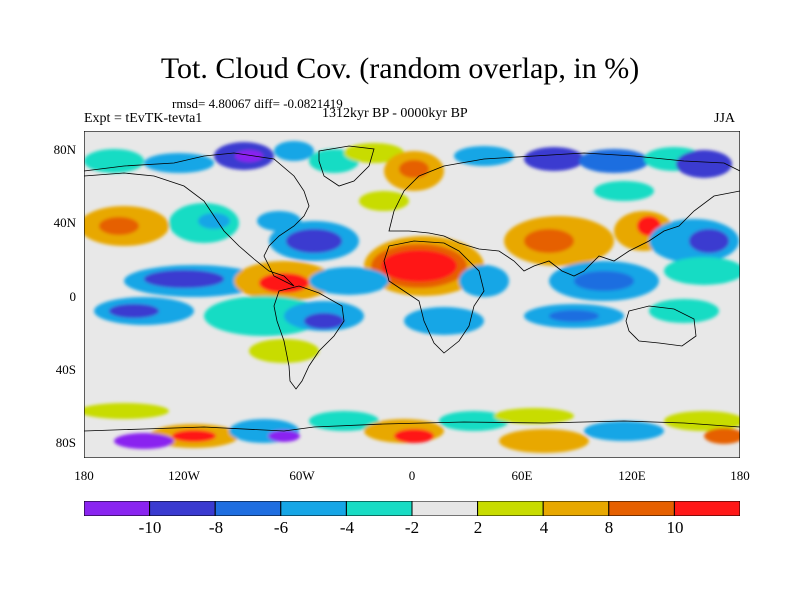  What do you see at coordinates (412, 426) in the screenshot?
I see `antarctica-coast` at bounding box center [412, 426].